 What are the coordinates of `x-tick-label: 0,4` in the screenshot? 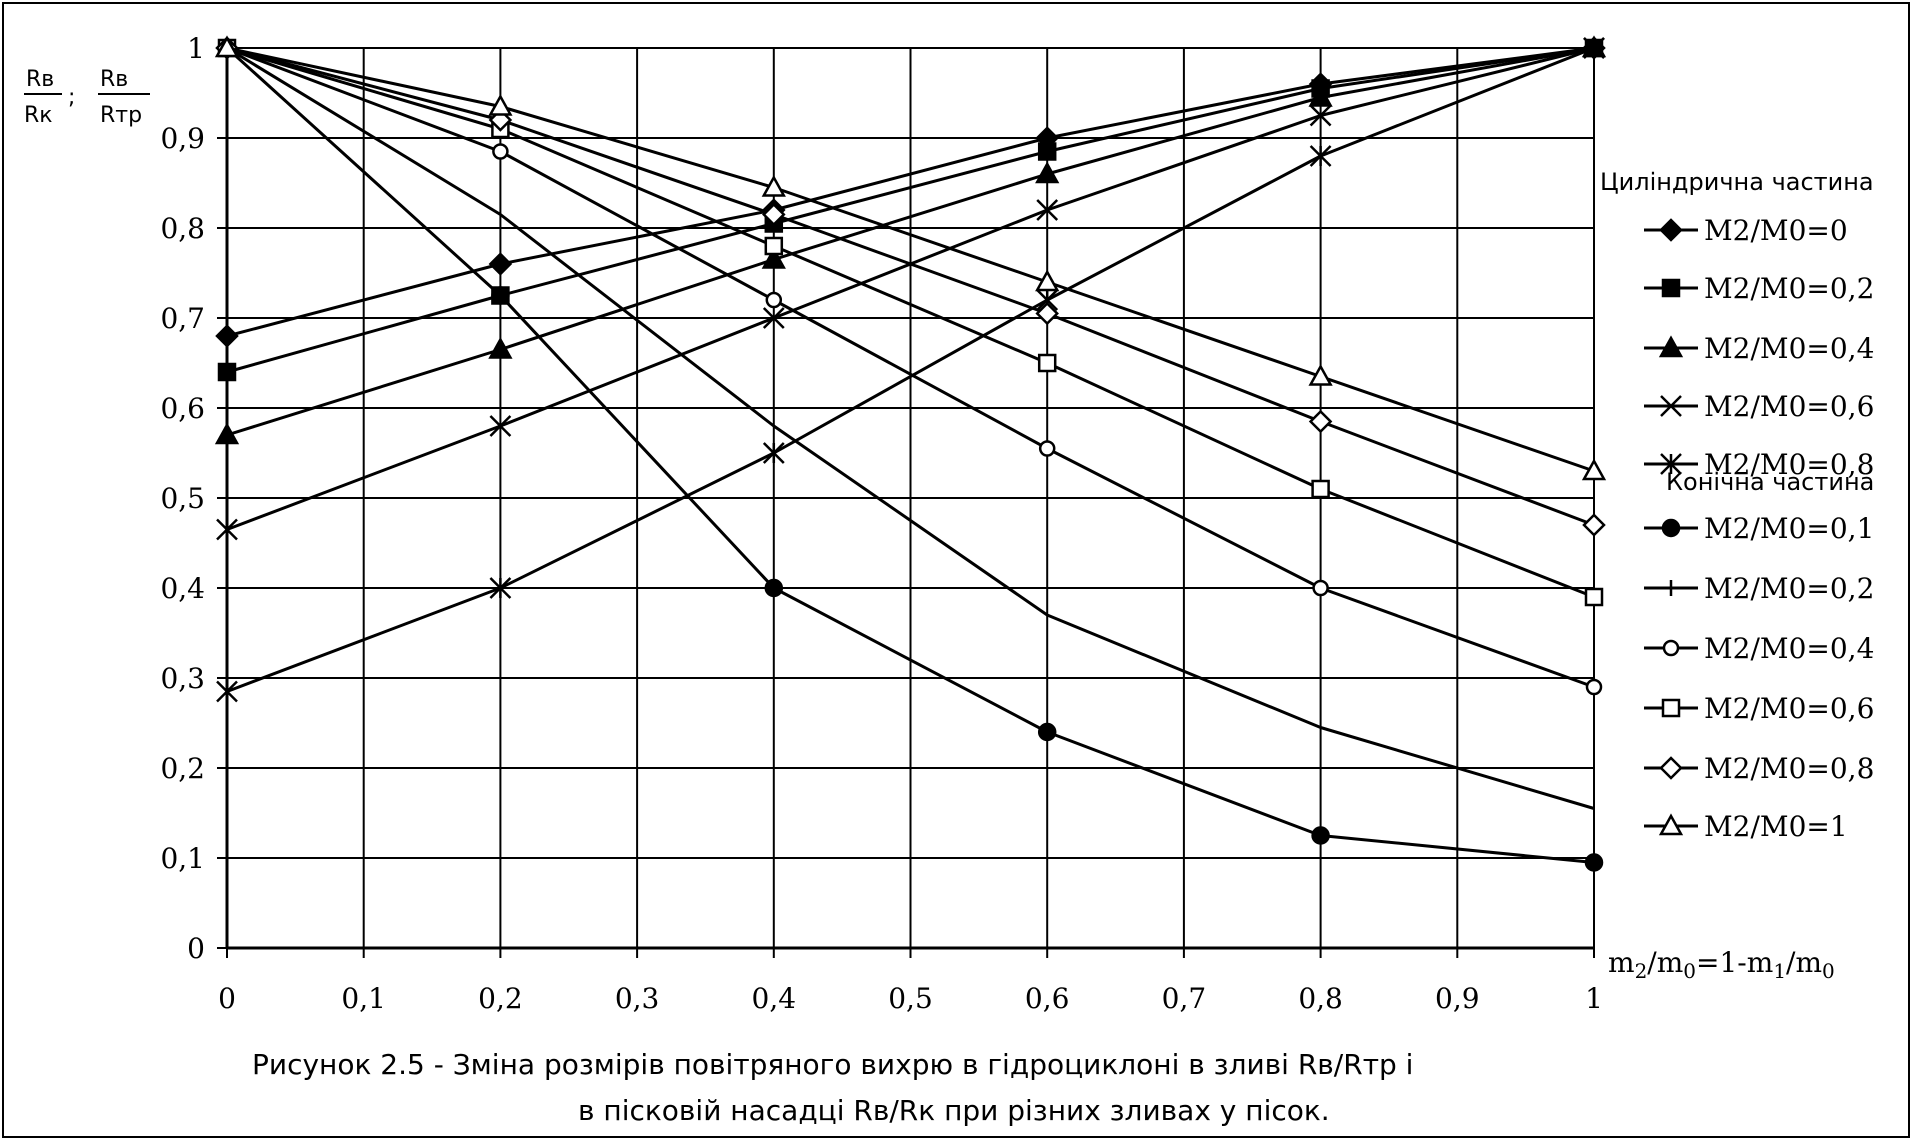 It's located at (774, 998).